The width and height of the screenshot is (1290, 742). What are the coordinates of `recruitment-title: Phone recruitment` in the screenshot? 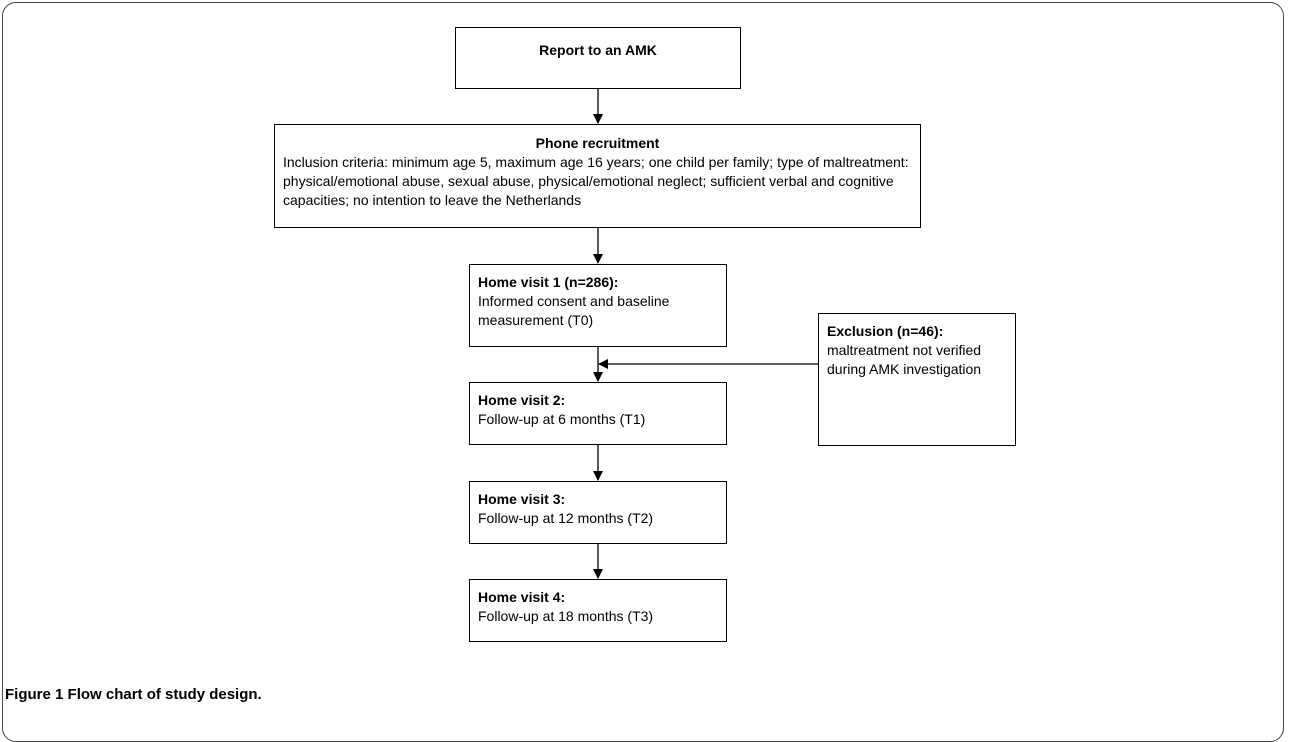 It's located at (597, 143).